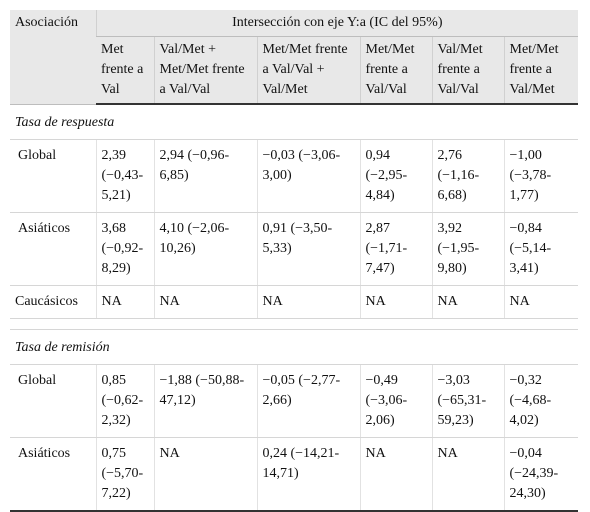  What do you see at coordinates (395, 70) in the screenshot?
I see `header-col-4: Met/Met frente a Val/Val` at bounding box center [395, 70].